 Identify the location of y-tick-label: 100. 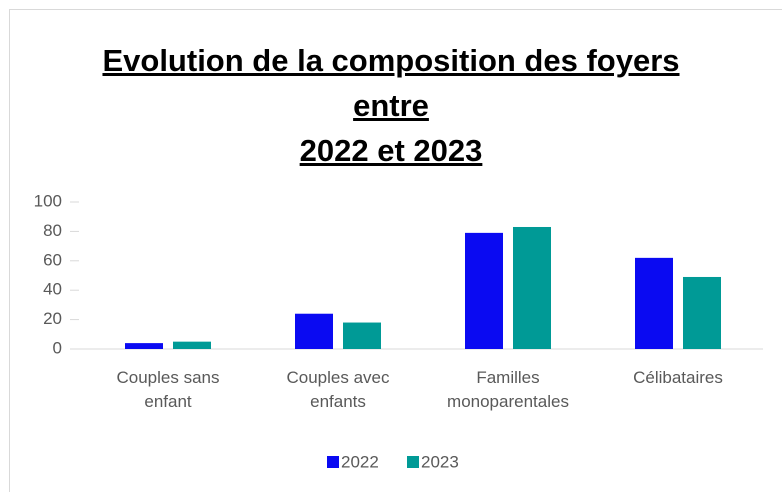
(48, 200).